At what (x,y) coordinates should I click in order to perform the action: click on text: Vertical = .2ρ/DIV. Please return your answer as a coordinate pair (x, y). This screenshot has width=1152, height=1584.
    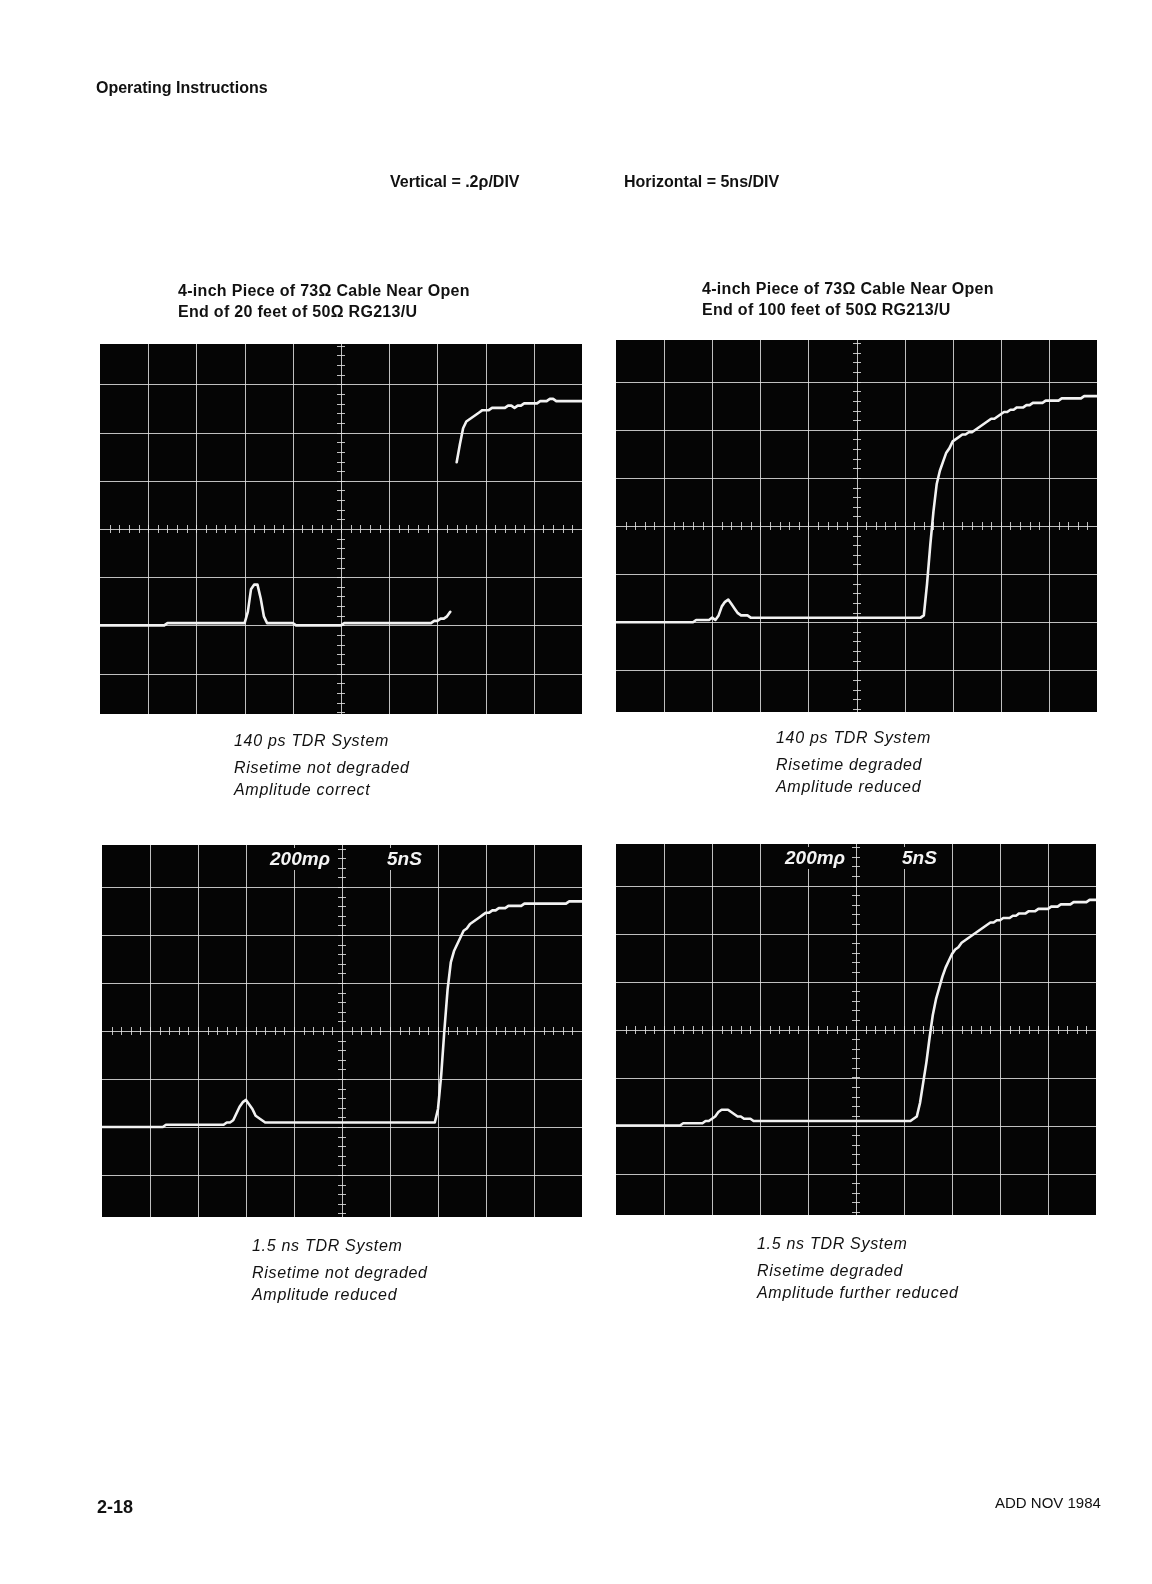
    Looking at the image, I should click on (455, 182).